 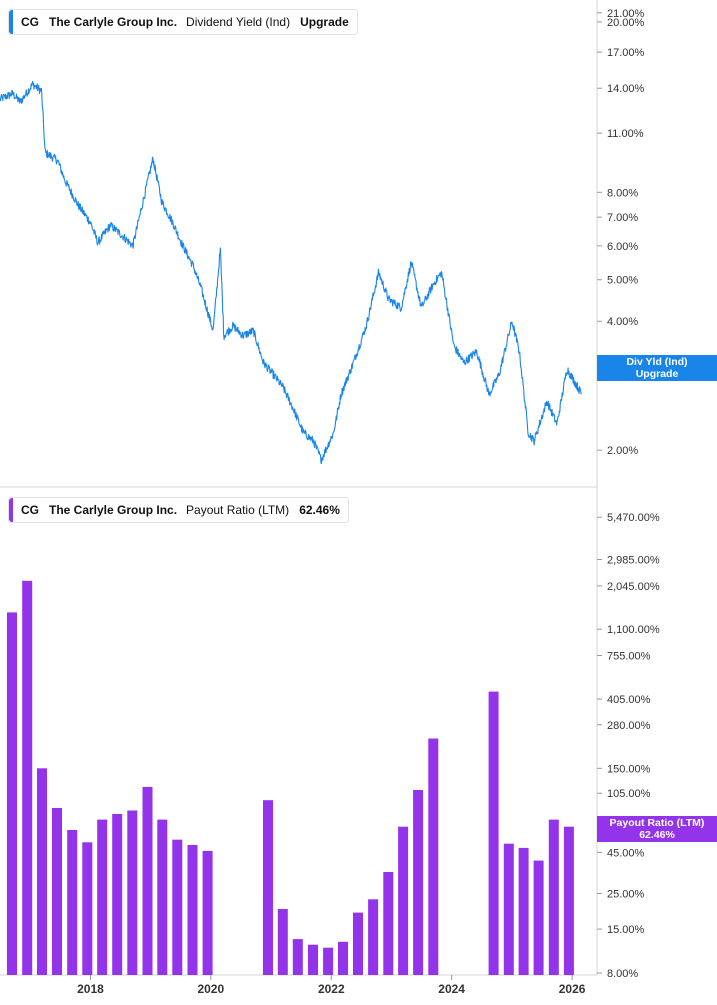 I want to click on yield-y-tick-label: 20.00%, so click(x=626, y=23).